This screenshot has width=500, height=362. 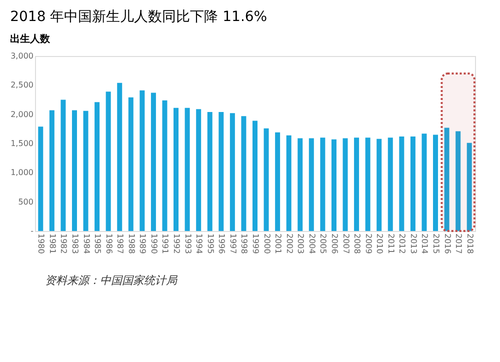 I want to click on x-tick-label: 2009, so click(x=368, y=244).